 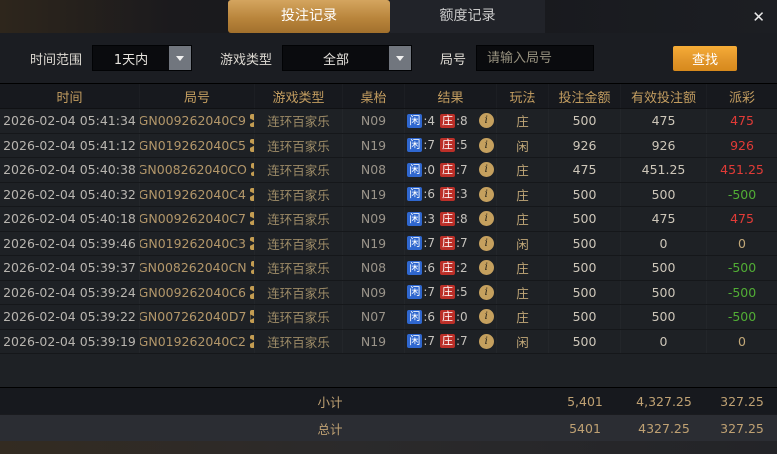 What do you see at coordinates (664, 428) in the screenshot?
I see `total-valid: 4327.25` at bounding box center [664, 428].